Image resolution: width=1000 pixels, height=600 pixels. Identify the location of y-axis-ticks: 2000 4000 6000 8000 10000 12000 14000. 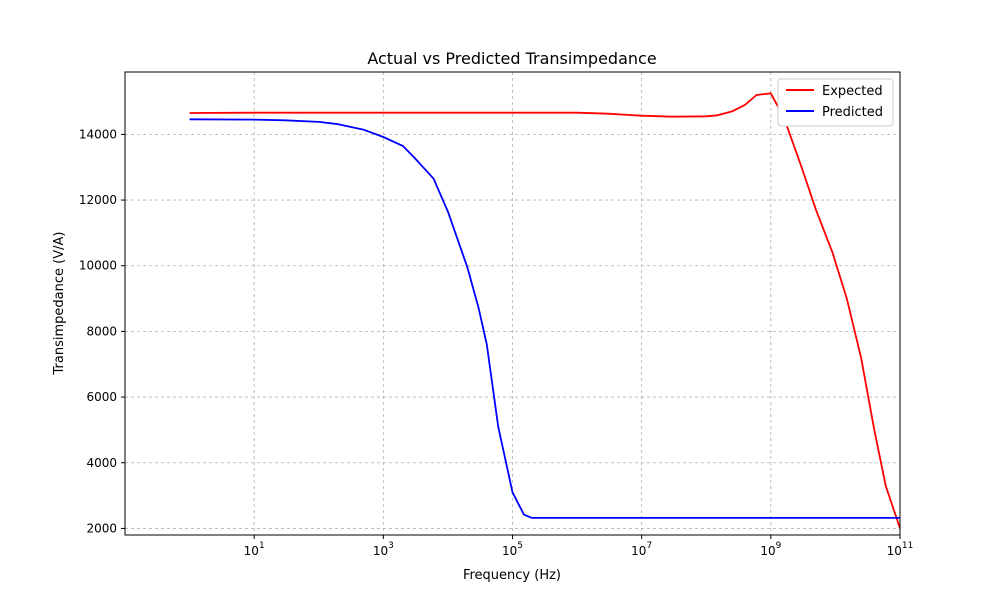
(102, 331).